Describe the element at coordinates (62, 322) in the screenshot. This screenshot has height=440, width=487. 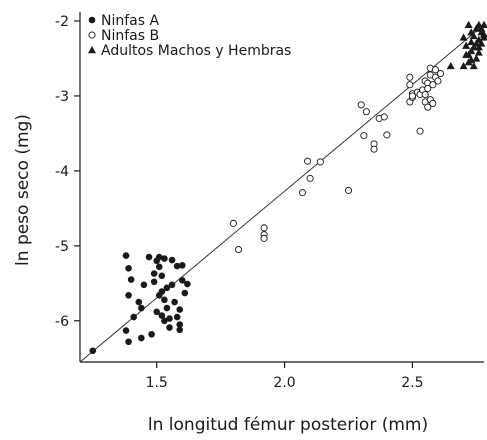
I see `y-tick-label: -6` at that location.